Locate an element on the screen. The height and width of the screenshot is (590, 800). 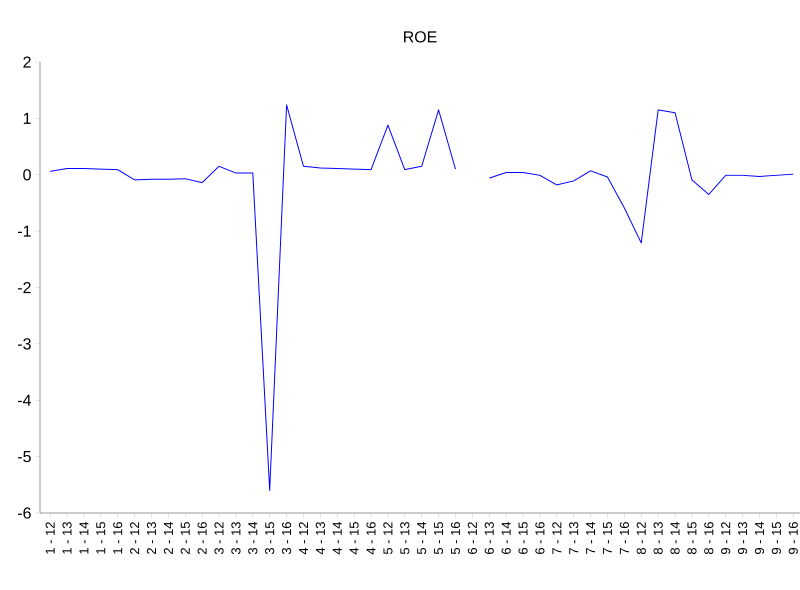
x-tick-label: 7 - 16 is located at coordinates (624, 538).